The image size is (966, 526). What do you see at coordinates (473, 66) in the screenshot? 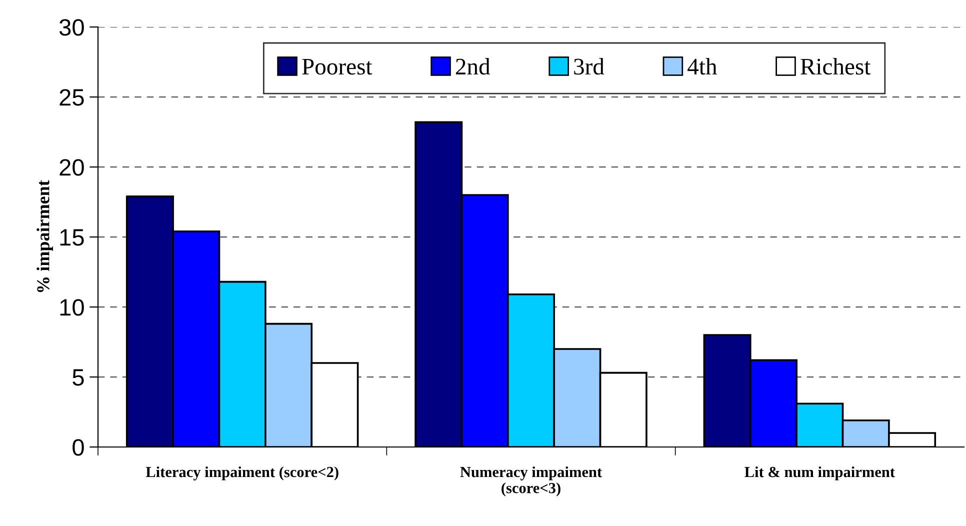
I see `legend-label: 2nd` at bounding box center [473, 66].